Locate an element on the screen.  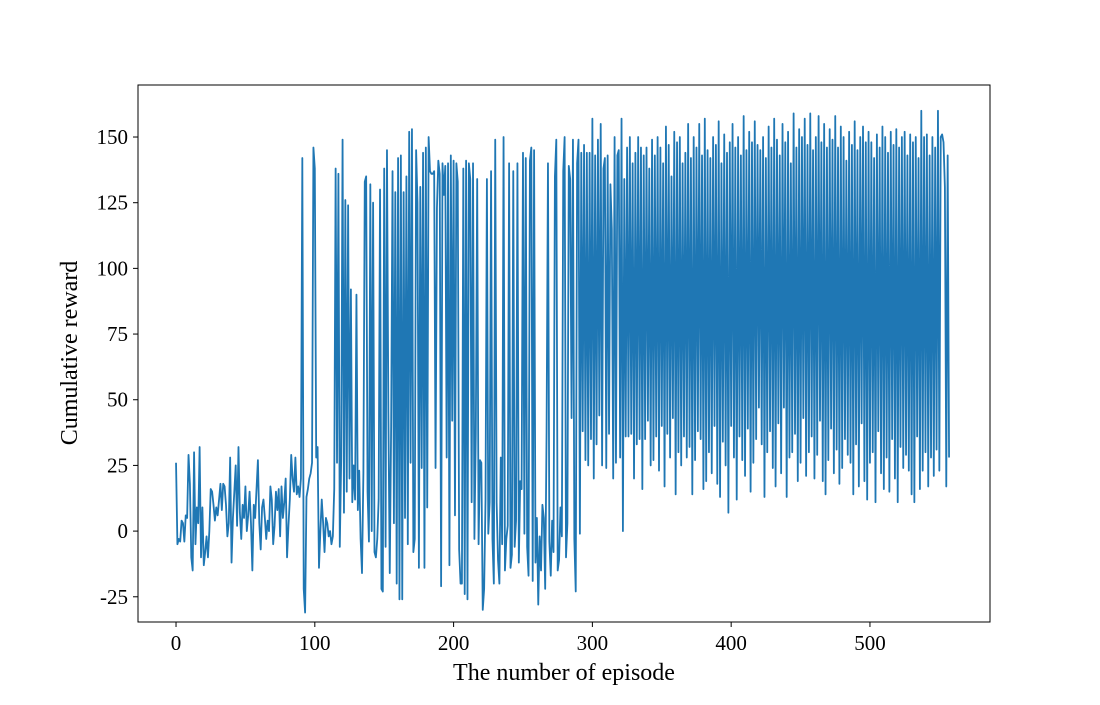
y-tick-label: 125 is located at coordinates (113, 203).